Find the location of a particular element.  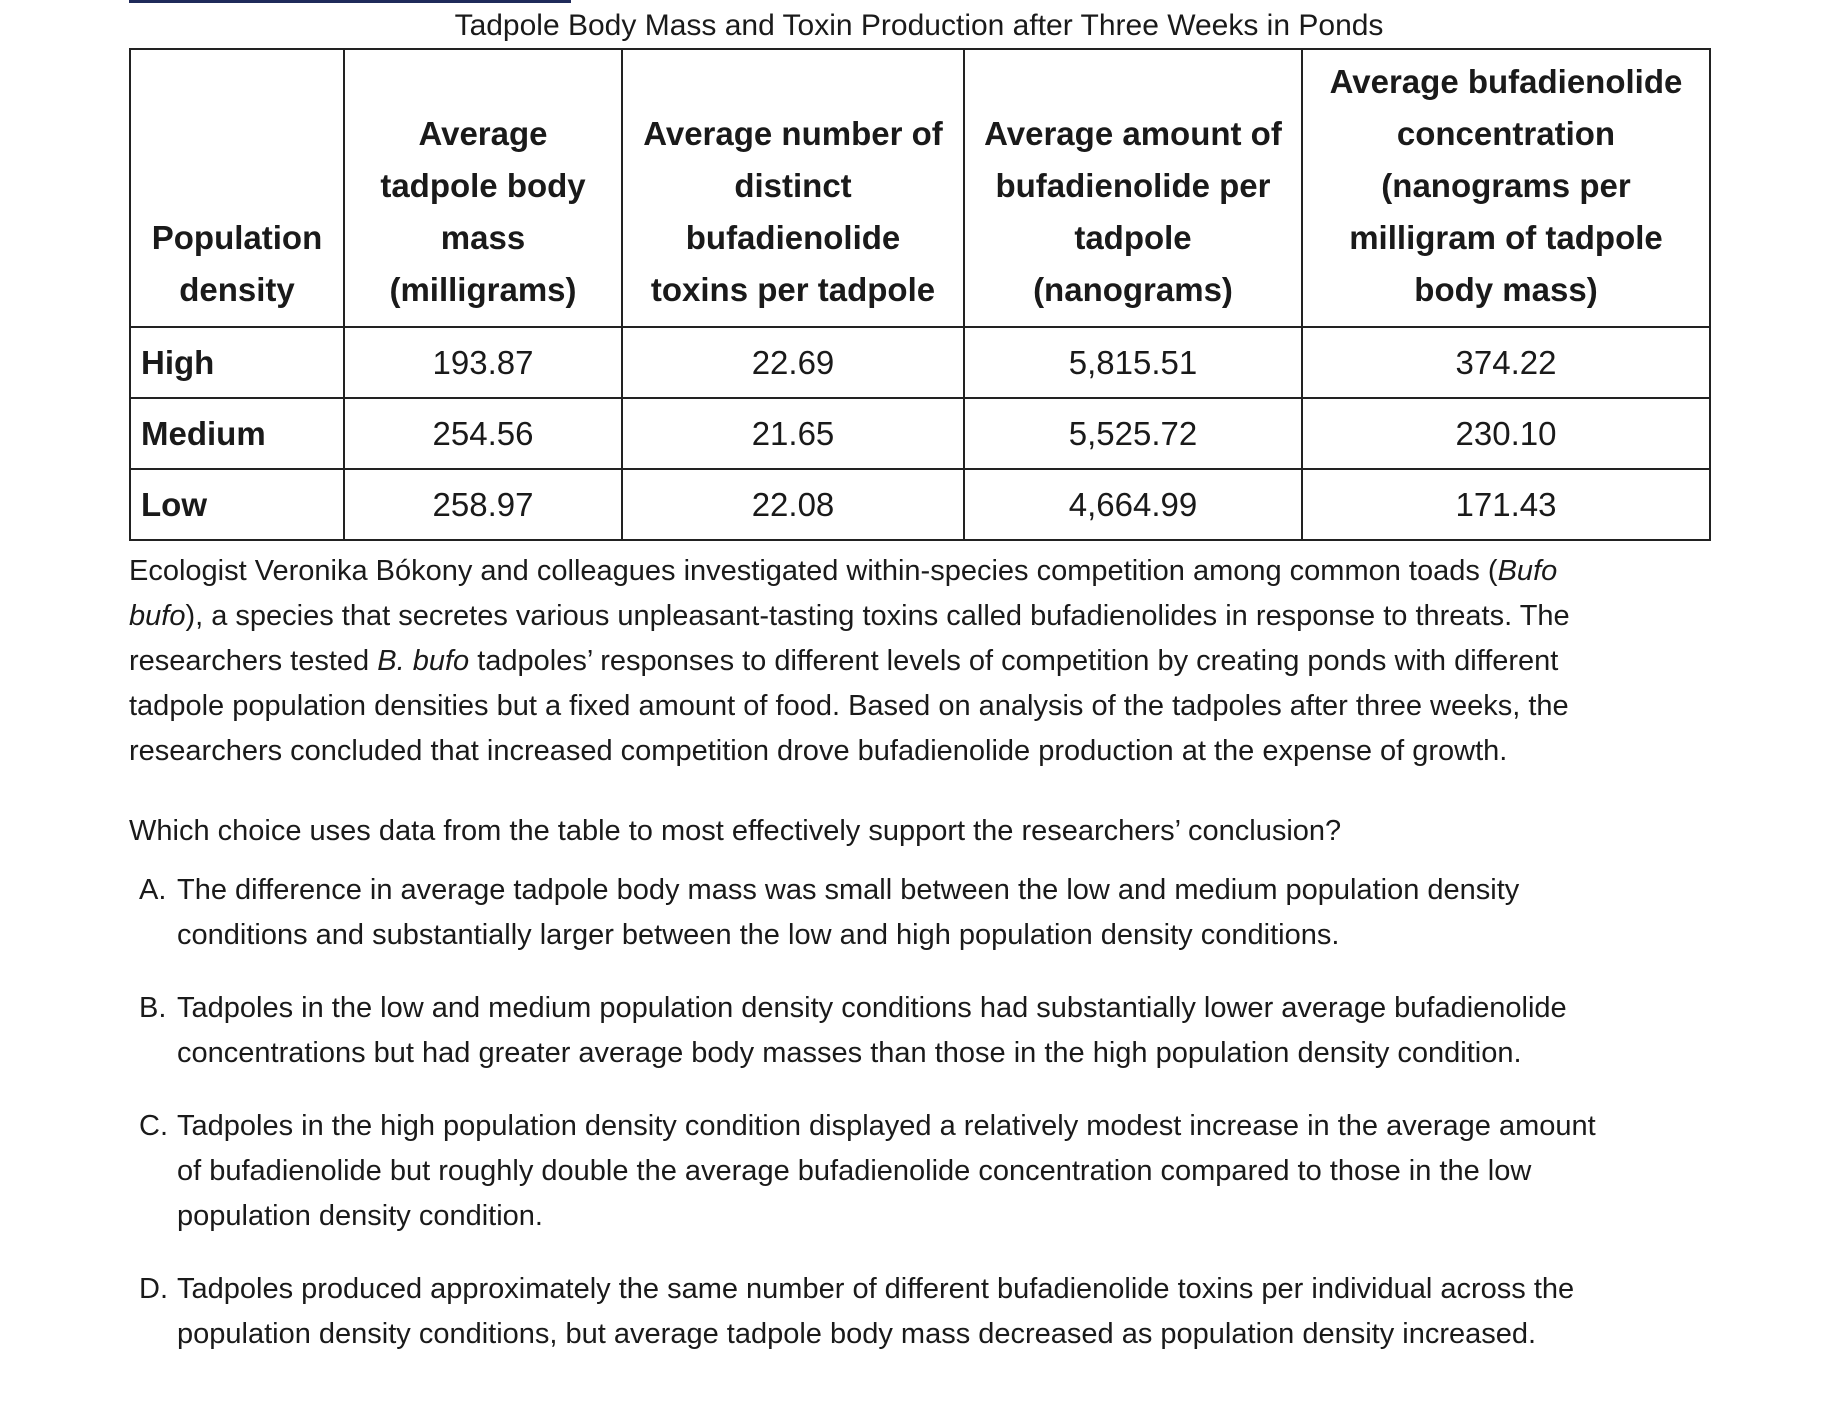

table-cell: 254.56 is located at coordinates (483, 433).